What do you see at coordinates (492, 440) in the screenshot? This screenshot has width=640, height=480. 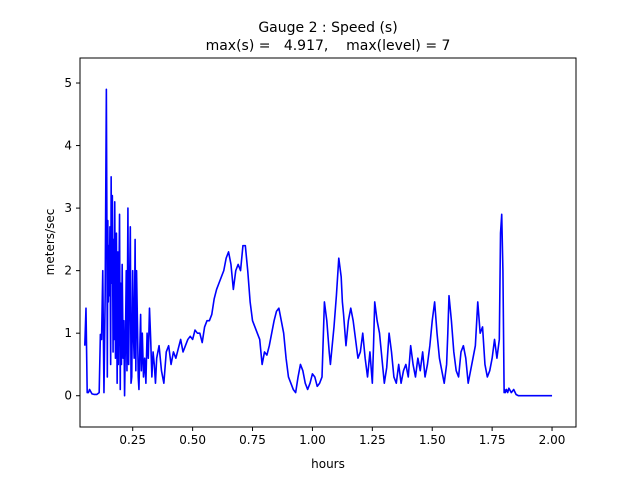 I see `x-tick-label: 1.75` at bounding box center [492, 440].